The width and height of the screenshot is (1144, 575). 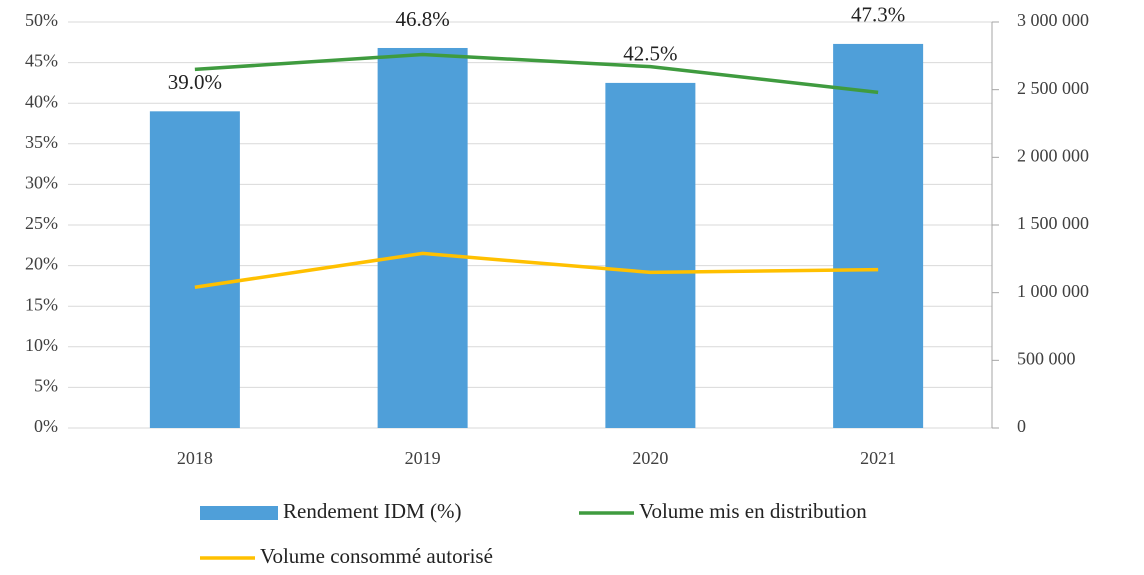 What do you see at coordinates (1053, 223) in the screenshot?
I see `y2-tick-label: 1 500 000` at bounding box center [1053, 223].